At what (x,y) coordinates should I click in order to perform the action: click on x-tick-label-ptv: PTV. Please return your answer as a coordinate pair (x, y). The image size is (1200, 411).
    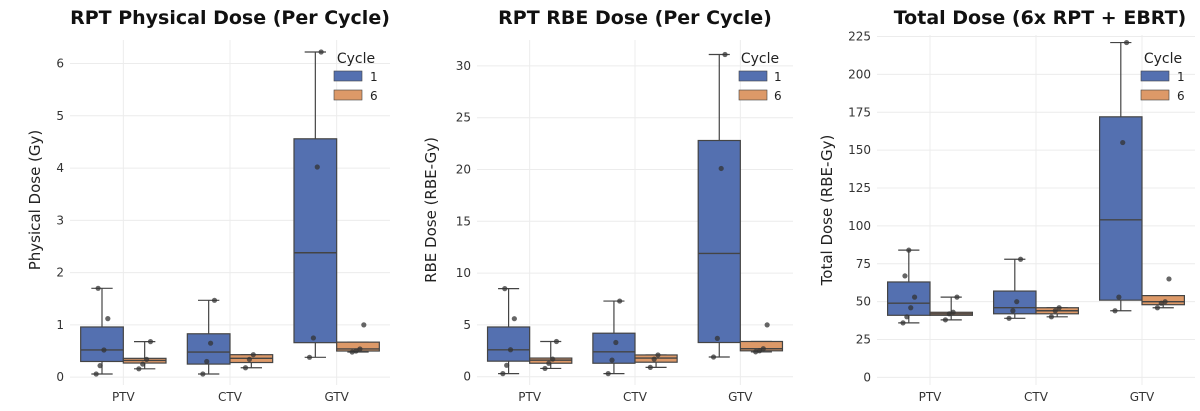
    Looking at the image, I should click on (124, 397).